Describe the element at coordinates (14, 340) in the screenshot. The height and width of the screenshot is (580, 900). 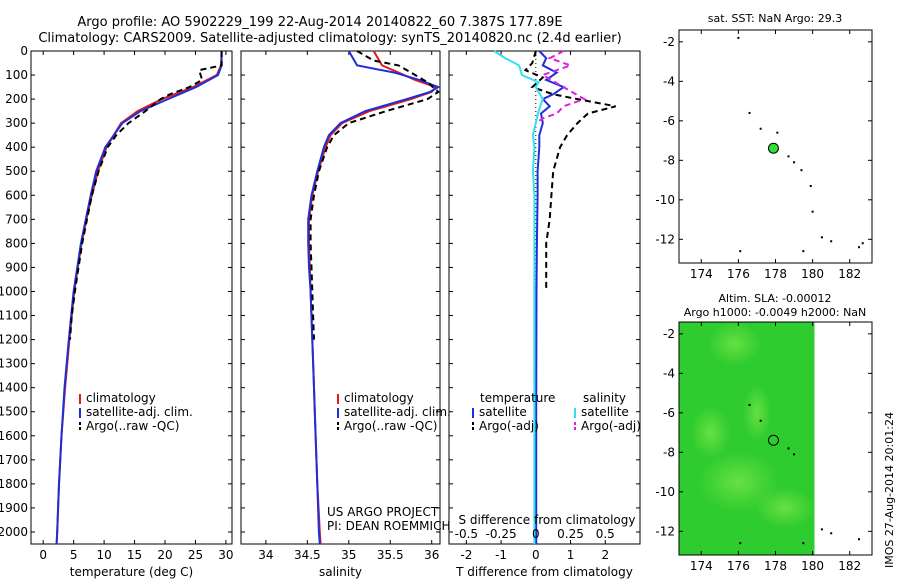
I see `y-tick-label: 1200` at that location.